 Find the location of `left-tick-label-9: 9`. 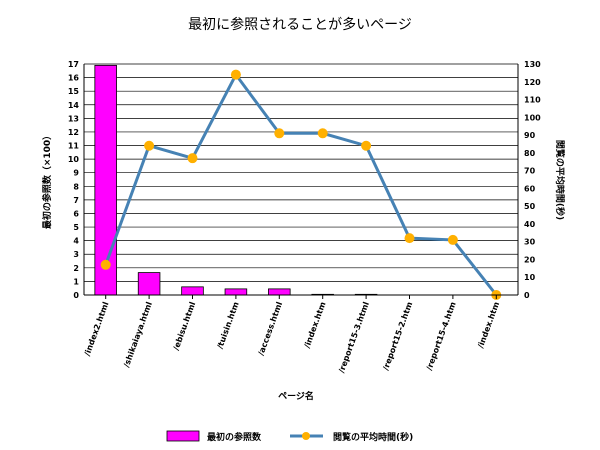

left-tick-label-9: 9 is located at coordinates (76, 173).